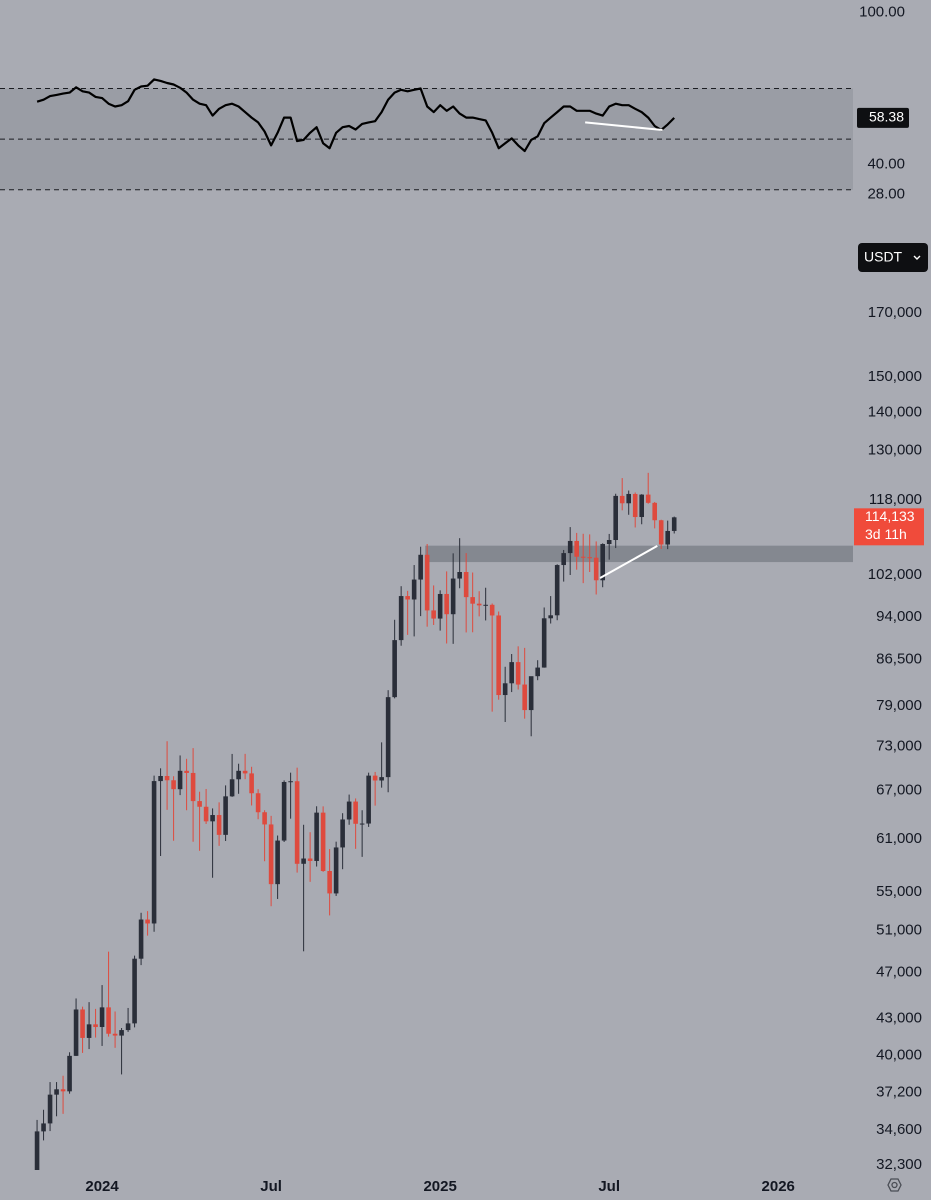 This screenshot has height=1200, width=931. I want to click on x-tick-label: 2024, so click(102, 1186).